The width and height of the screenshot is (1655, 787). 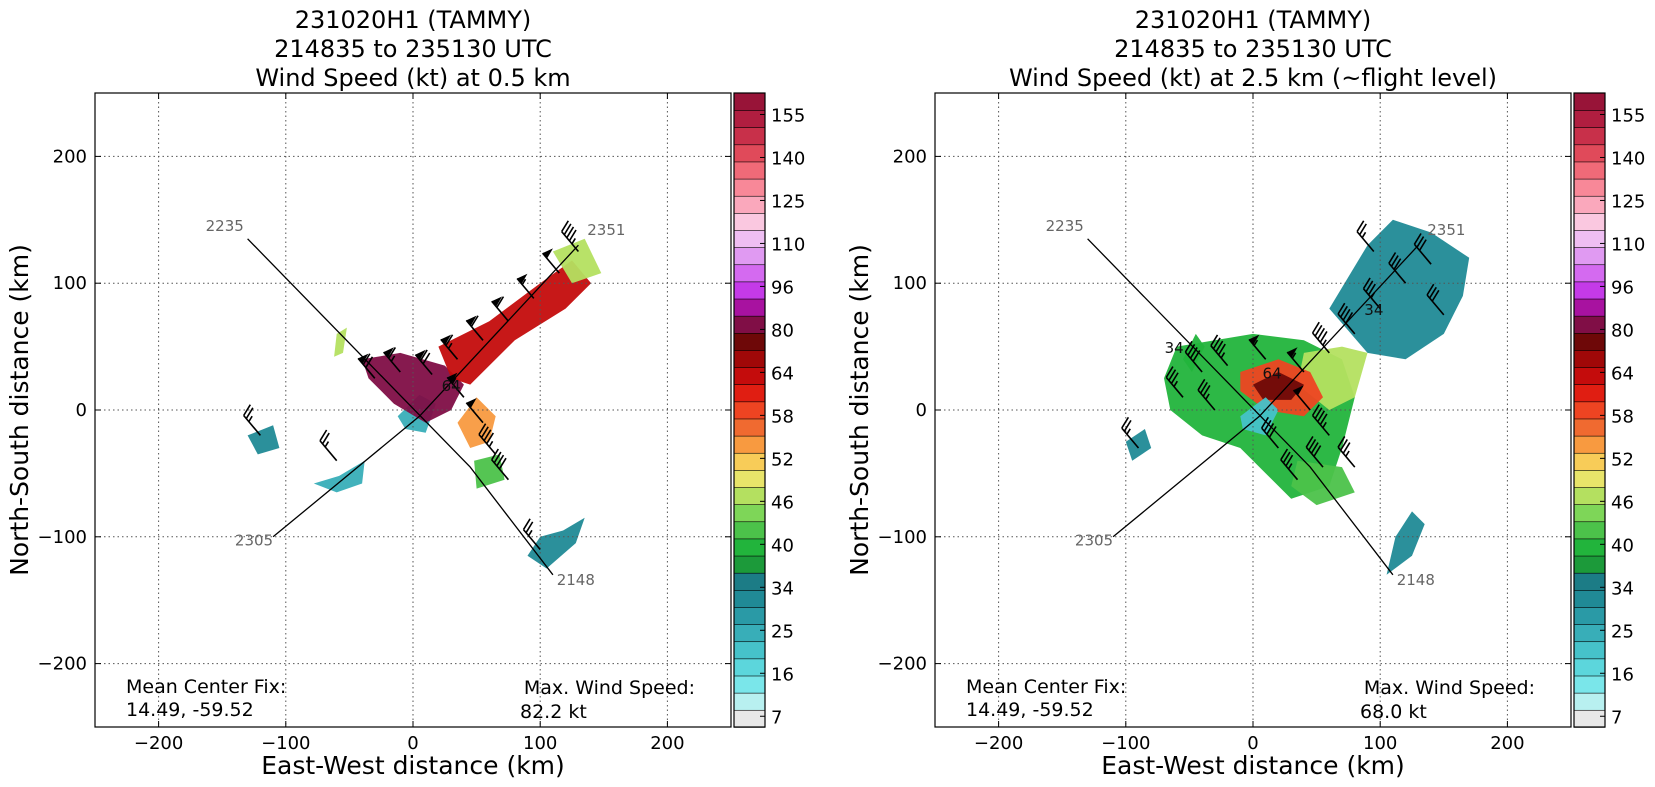 What do you see at coordinates (285, 743) in the screenshot?
I see `x-tick-label: −100` at bounding box center [285, 743].